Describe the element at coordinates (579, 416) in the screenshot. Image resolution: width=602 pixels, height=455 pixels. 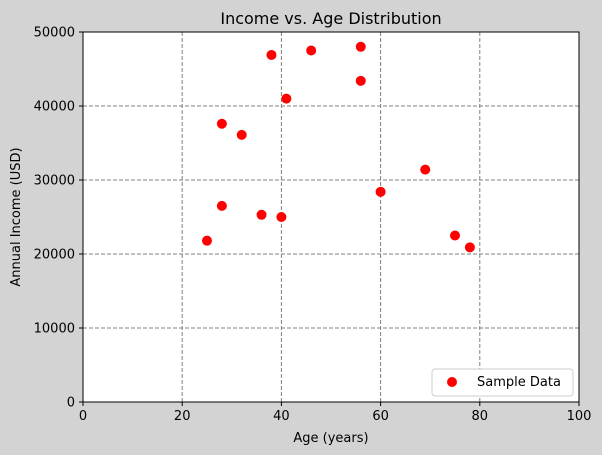
I see `x-tick-label: 100` at that location.